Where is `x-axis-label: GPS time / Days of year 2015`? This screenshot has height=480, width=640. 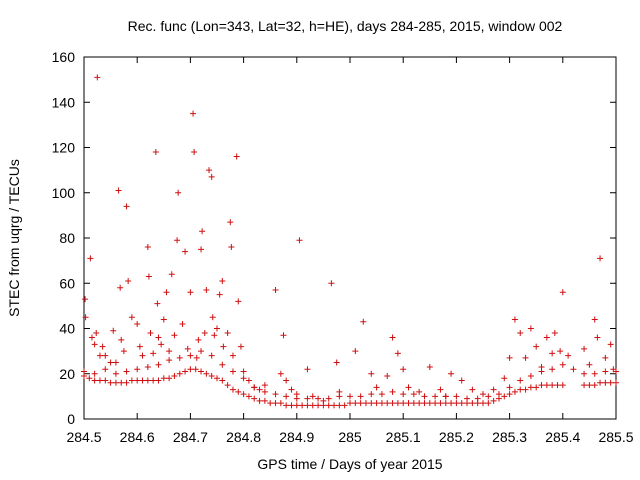
x-axis-label: GPS time / Days of year 2015 is located at coordinates (349, 464).